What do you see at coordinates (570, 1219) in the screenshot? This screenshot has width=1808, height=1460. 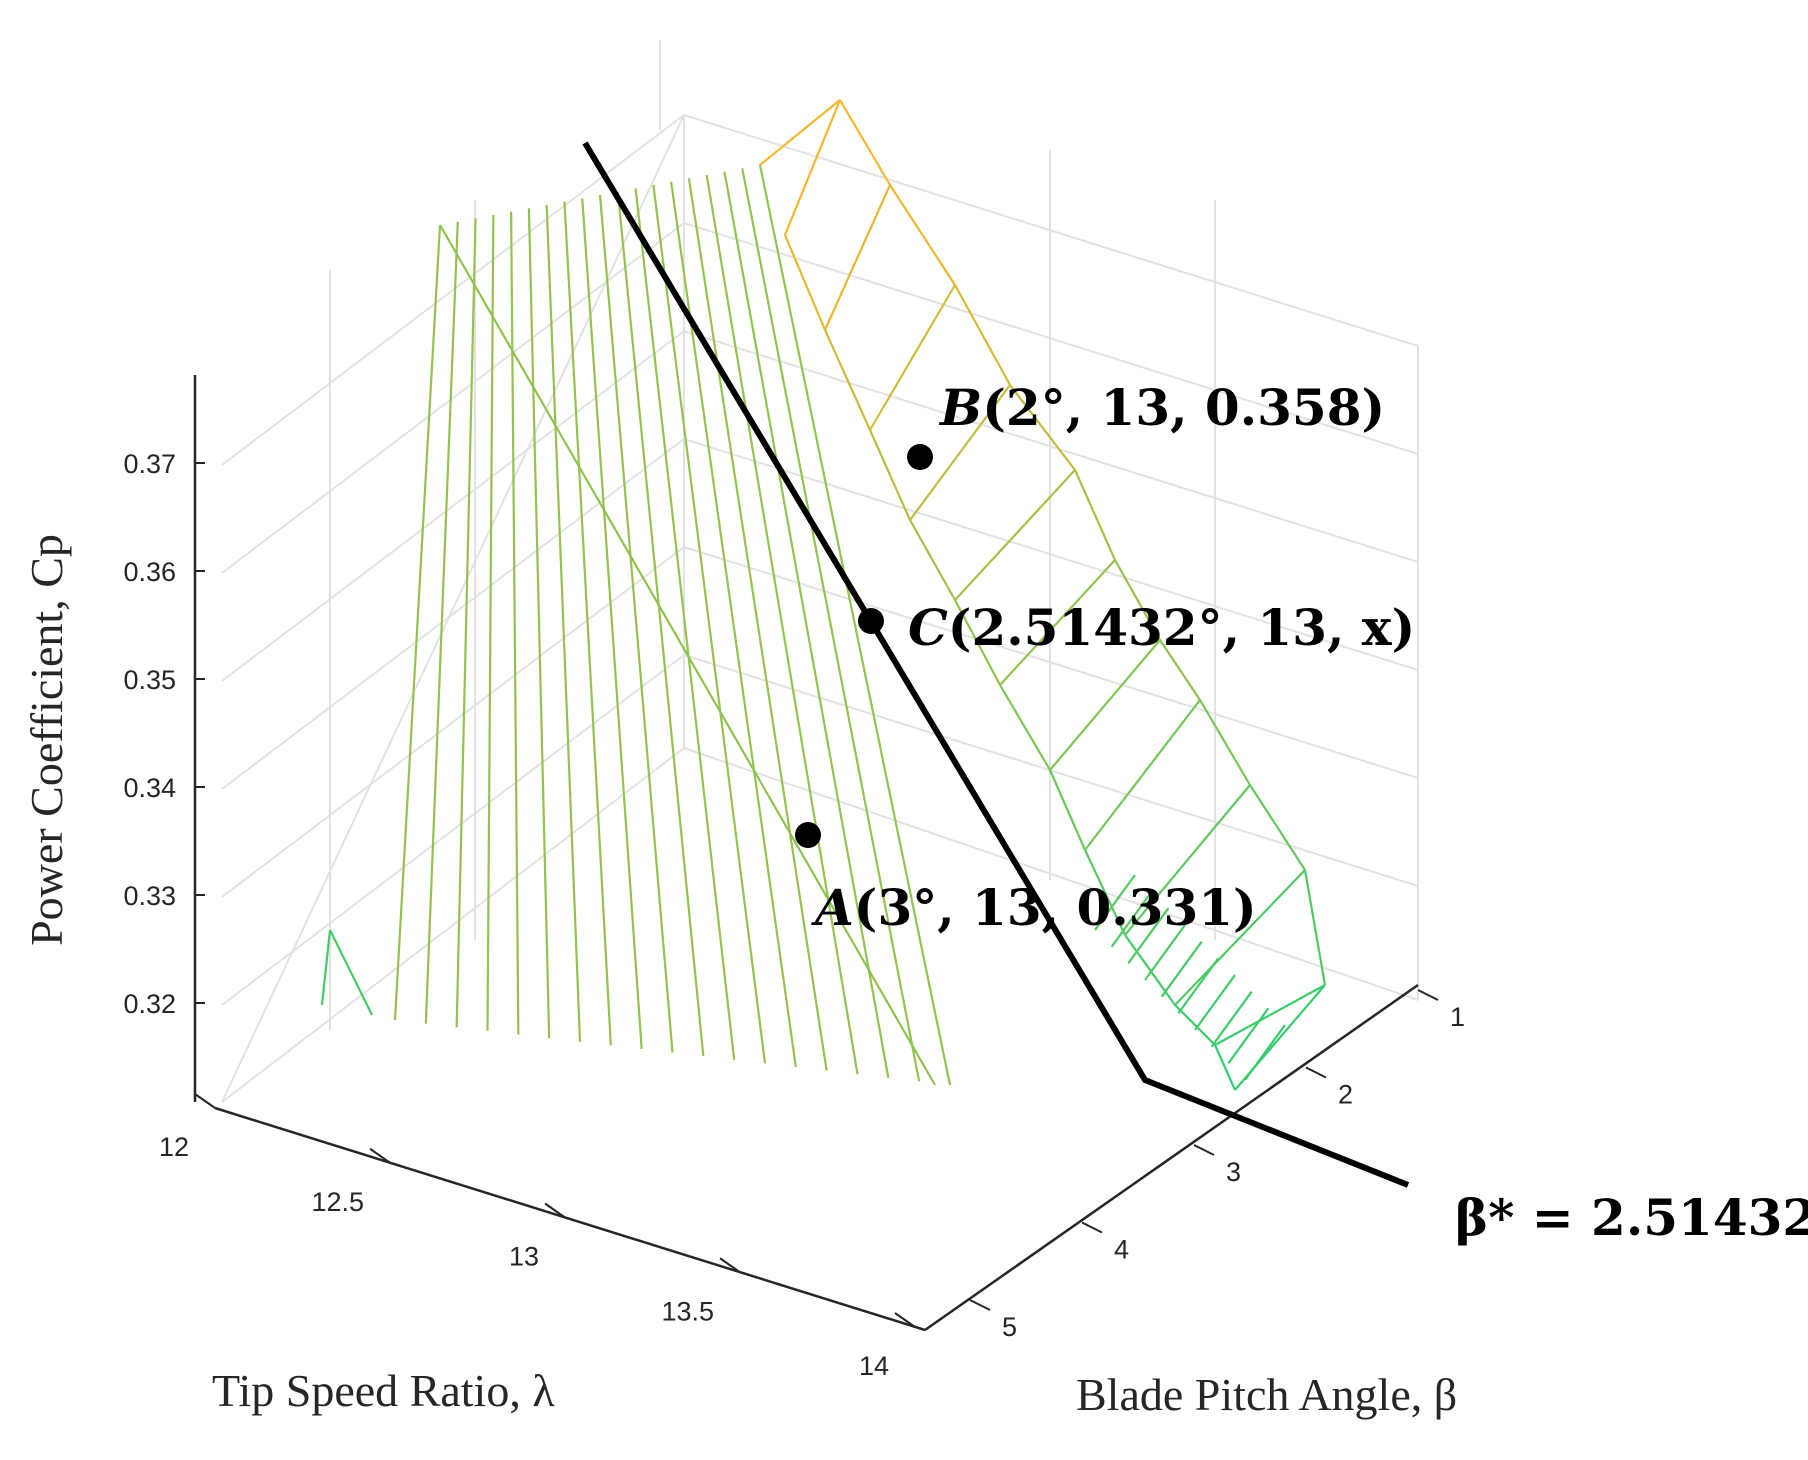 I see `x-axis-line` at bounding box center [570, 1219].